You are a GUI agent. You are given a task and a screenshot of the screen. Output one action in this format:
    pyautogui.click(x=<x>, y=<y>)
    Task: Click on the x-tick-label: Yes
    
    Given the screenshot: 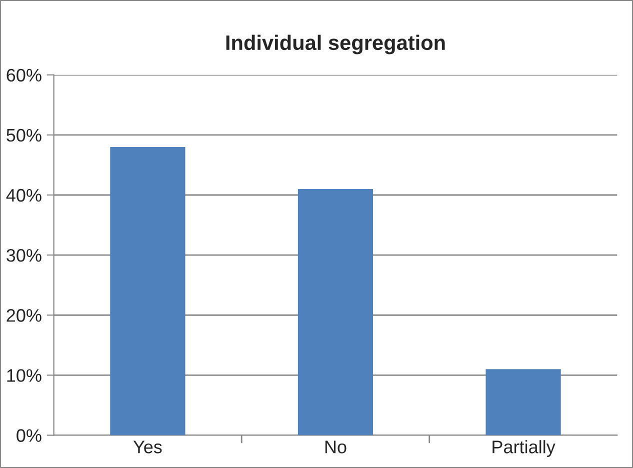 What is the action you would take?
    pyautogui.click(x=147, y=447)
    